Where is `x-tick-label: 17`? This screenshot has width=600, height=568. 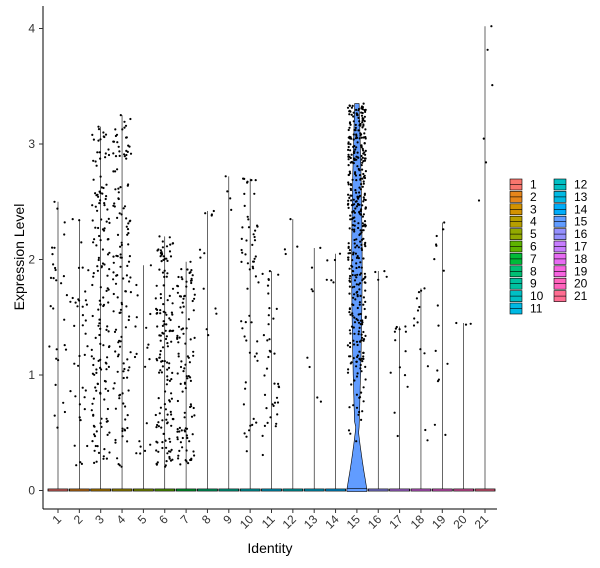 x-tick-label: 17 is located at coordinates (396, 522).